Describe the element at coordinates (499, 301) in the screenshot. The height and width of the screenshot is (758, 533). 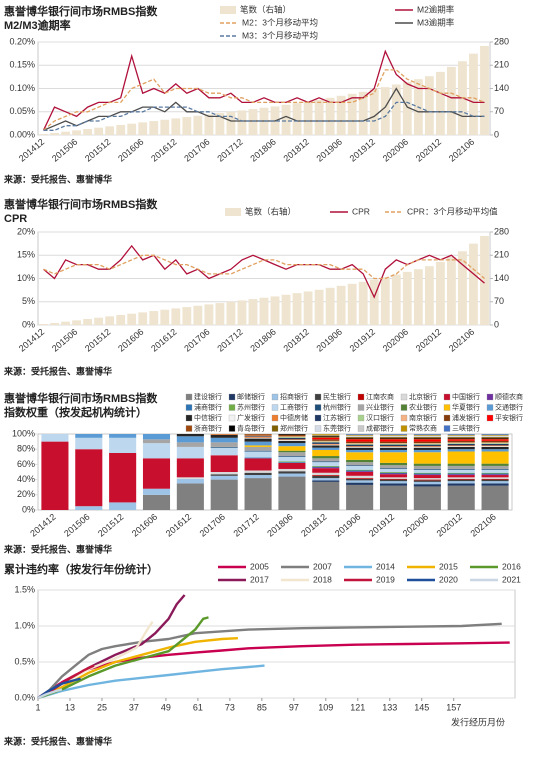
I see `y2-tick-label: 70` at that location.